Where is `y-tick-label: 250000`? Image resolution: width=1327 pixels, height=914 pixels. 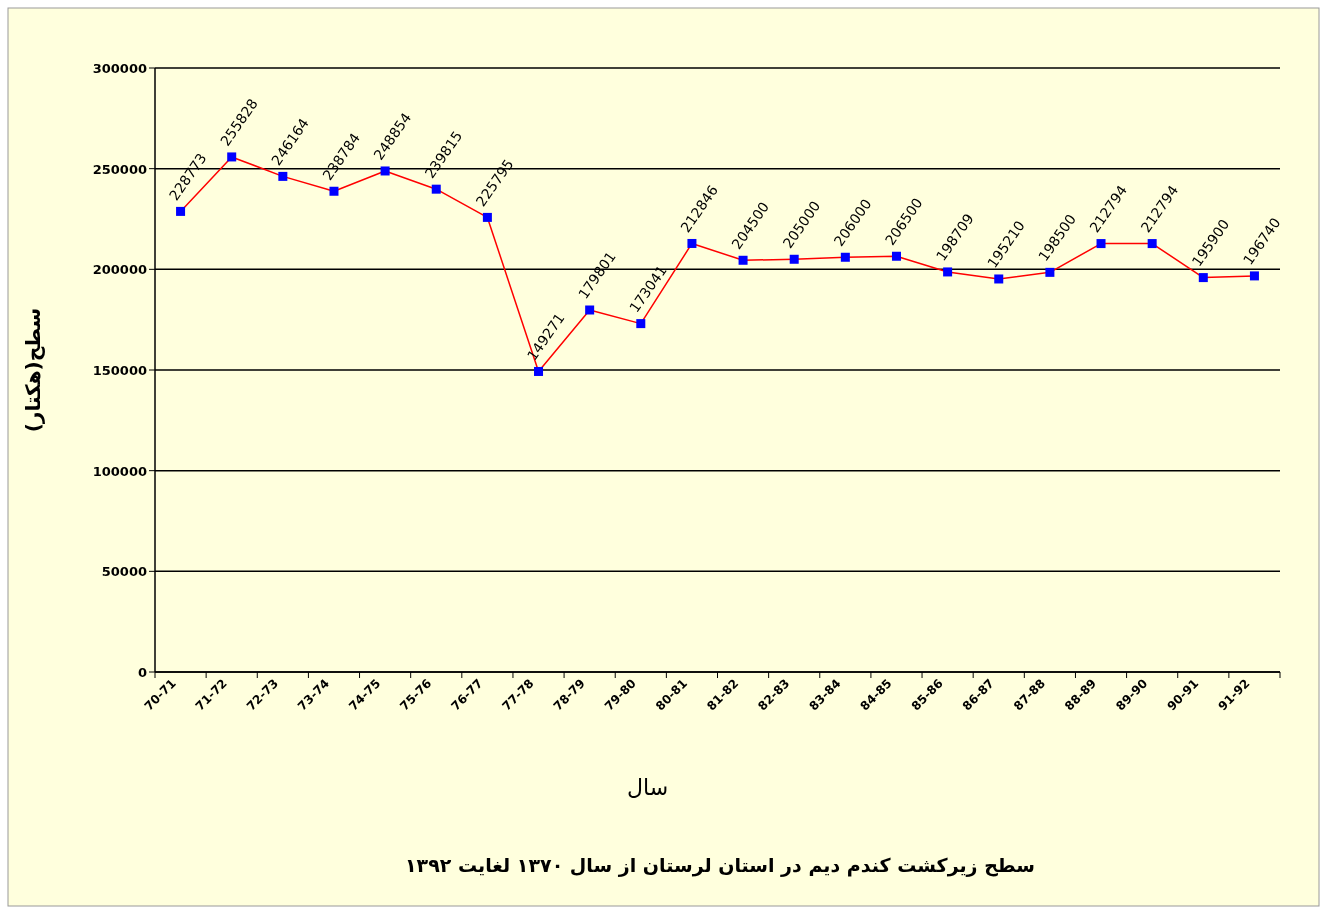 y-tick-label: 250000 is located at coordinates (119, 169).